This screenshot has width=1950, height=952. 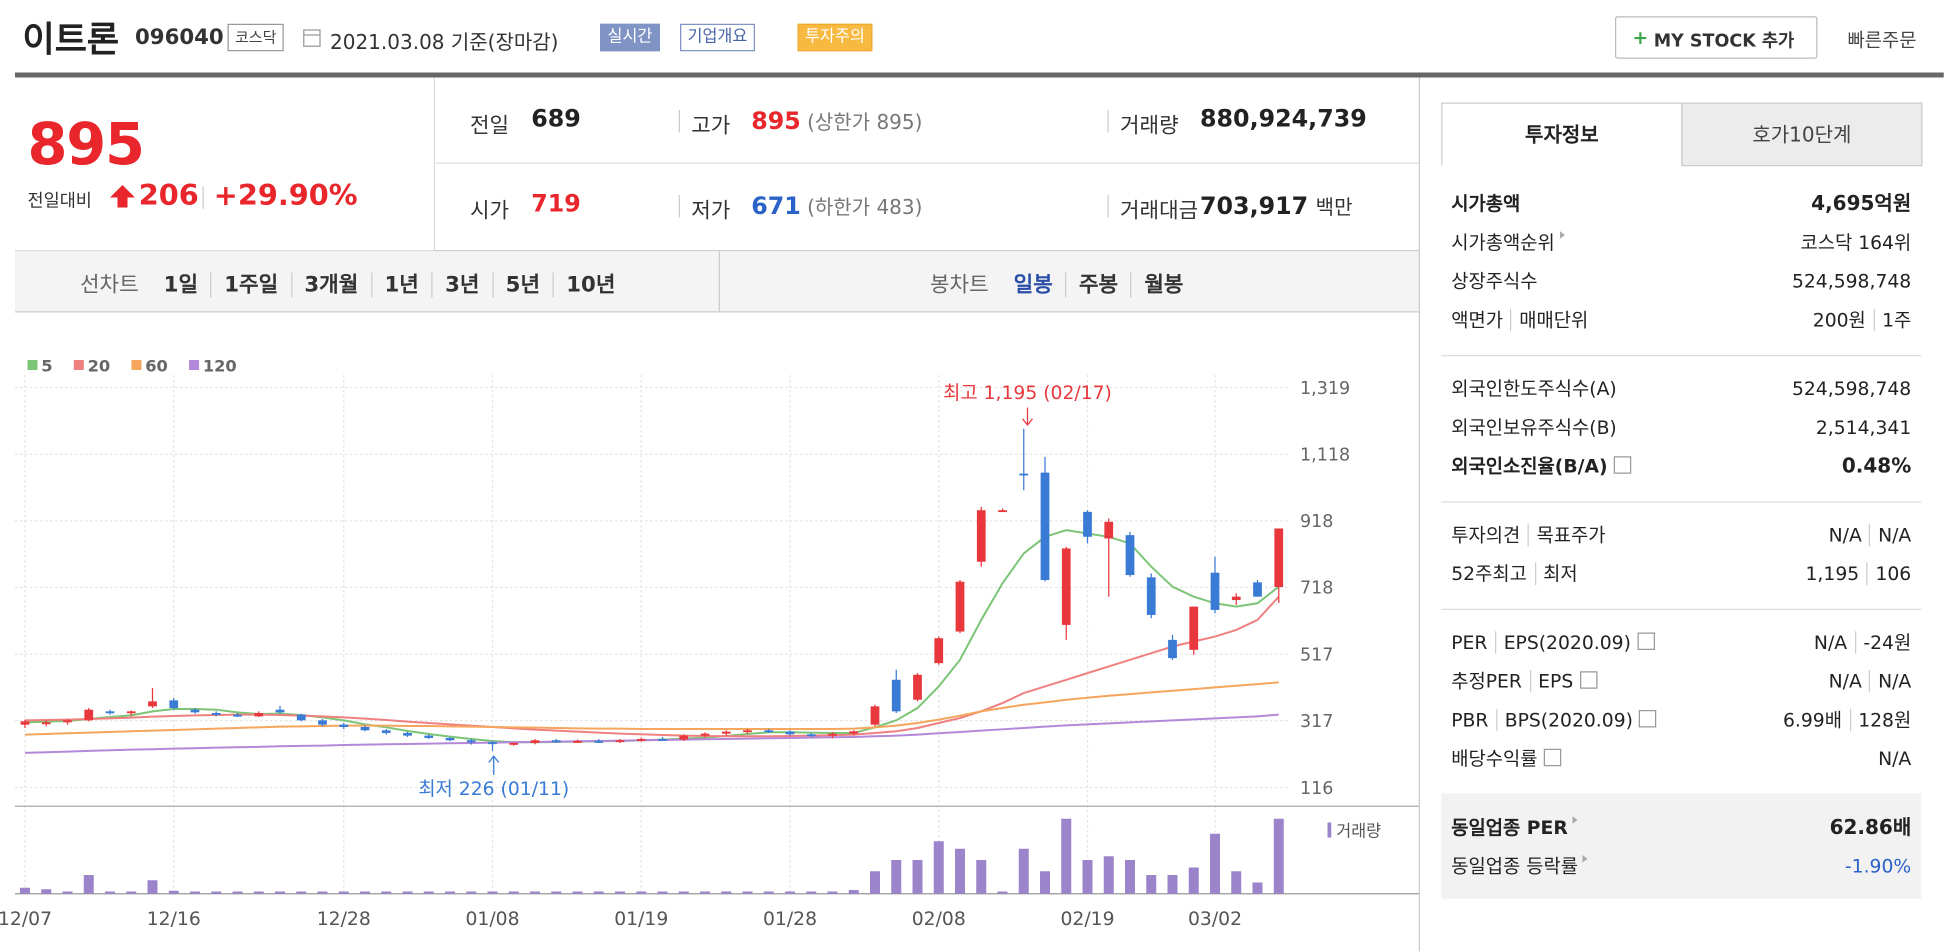 What do you see at coordinates (1163, 285) in the screenshot?
I see `period-item: 월봉` at bounding box center [1163, 285].